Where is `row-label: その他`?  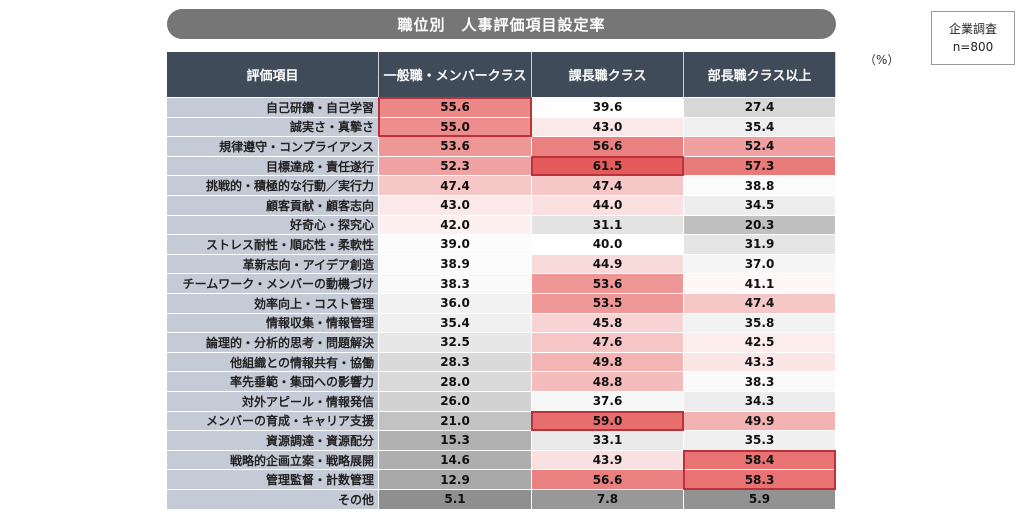
row-label: その他 is located at coordinates (273, 500).